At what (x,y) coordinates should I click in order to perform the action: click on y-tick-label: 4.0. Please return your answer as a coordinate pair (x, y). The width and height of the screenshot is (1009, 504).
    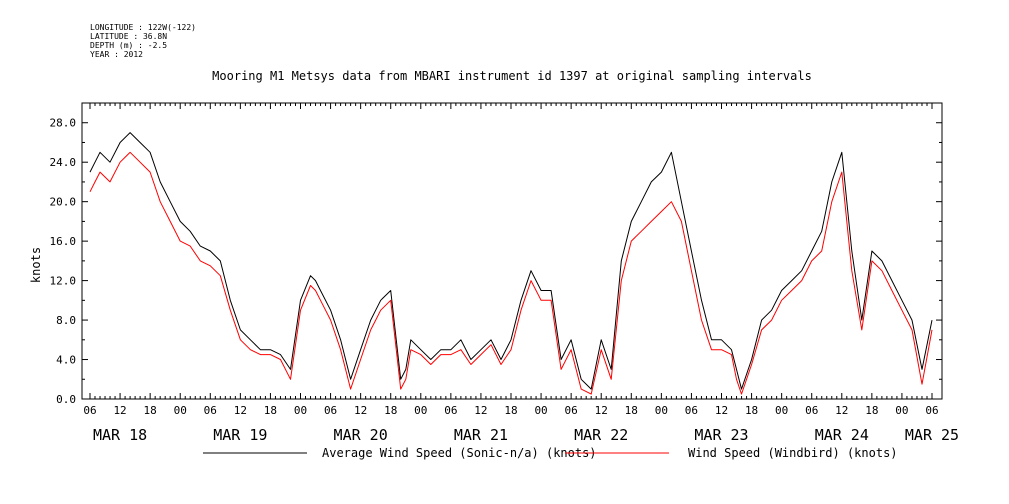
    Looking at the image, I should click on (66, 360).